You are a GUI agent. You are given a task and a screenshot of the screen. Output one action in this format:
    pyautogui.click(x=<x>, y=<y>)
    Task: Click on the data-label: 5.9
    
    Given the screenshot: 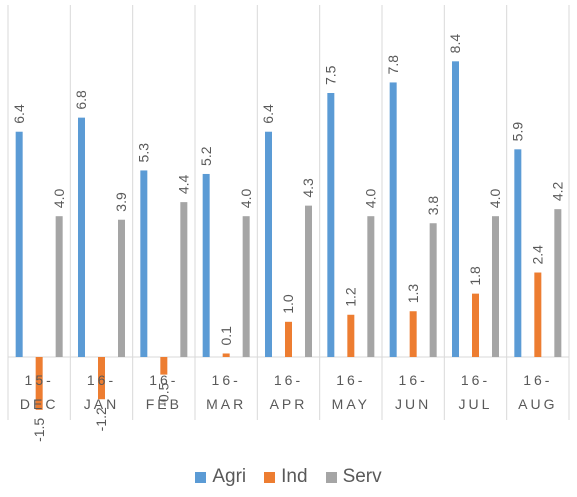 What is the action you would take?
    pyautogui.click(x=518, y=132)
    